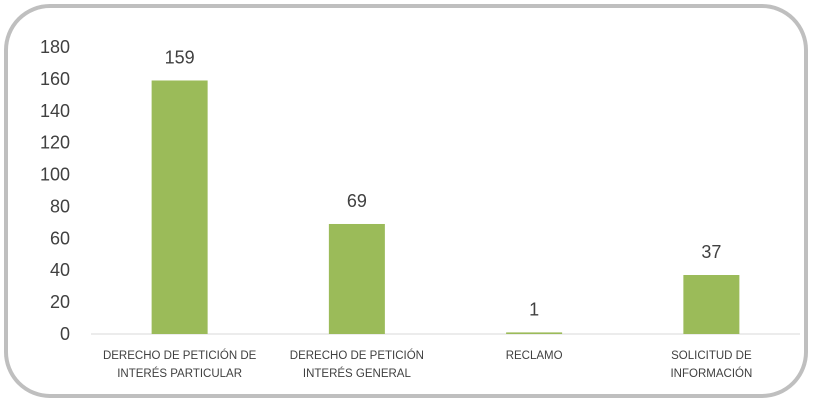 This screenshot has width=813, height=404. I want to click on category-label: INTERÉS PARTICULAR, so click(179, 373).